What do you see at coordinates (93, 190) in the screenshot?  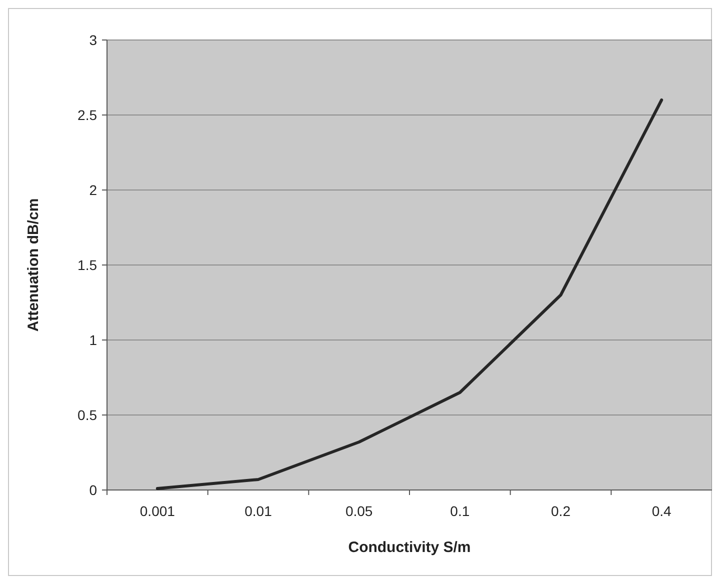 I see `y-tick-label: 2` at bounding box center [93, 190].